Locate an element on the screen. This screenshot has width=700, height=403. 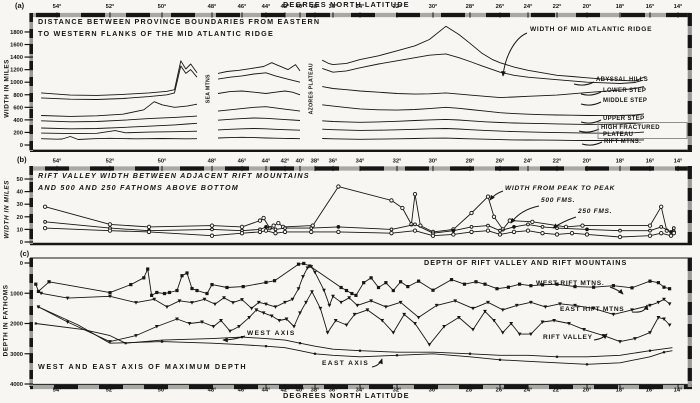
high-fractured-plateau-box is located at coordinates (642, 130).